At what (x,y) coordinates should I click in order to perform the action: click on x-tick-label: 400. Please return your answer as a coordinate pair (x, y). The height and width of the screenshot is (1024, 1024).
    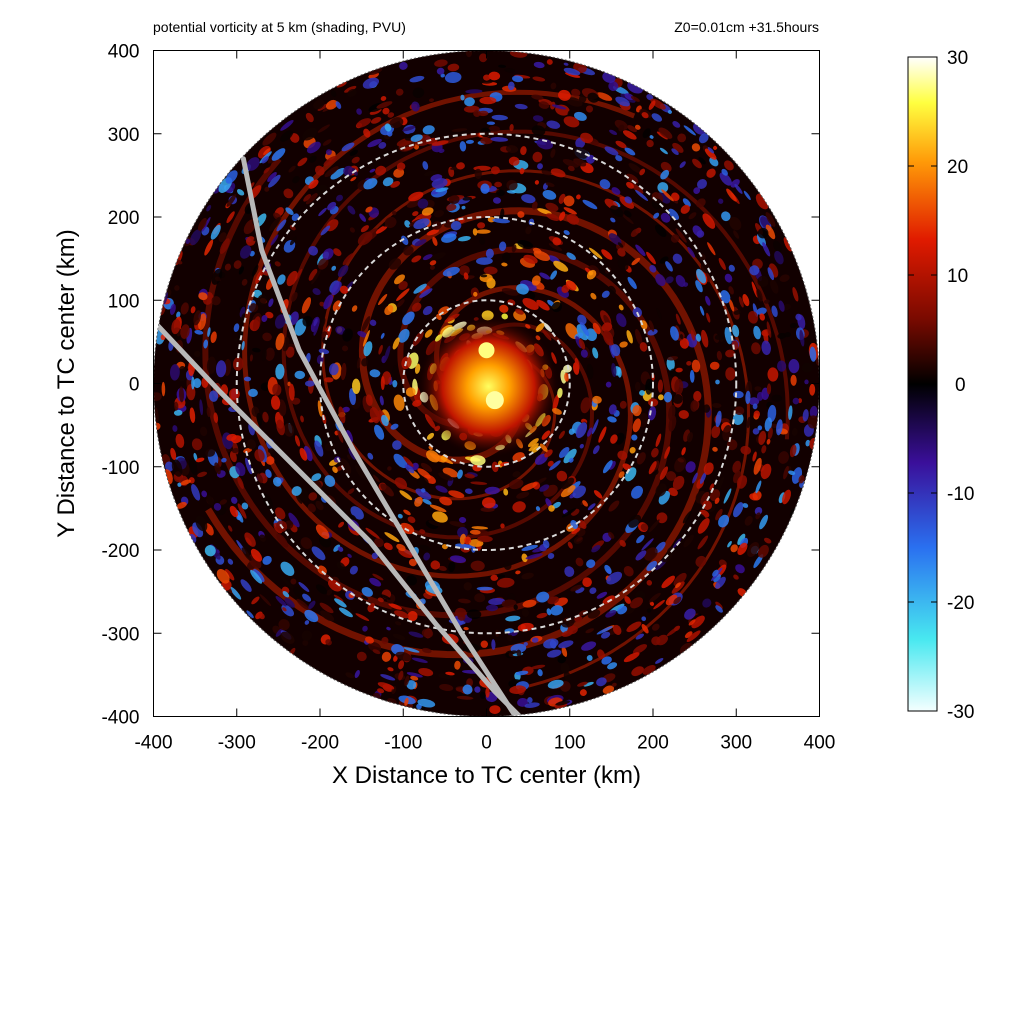
    Looking at the image, I should click on (820, 743).